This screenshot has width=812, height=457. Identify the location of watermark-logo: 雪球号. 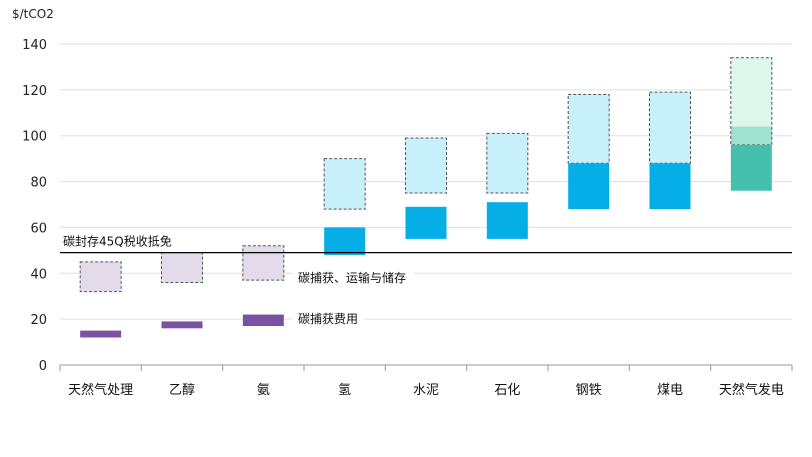
(589, 439).